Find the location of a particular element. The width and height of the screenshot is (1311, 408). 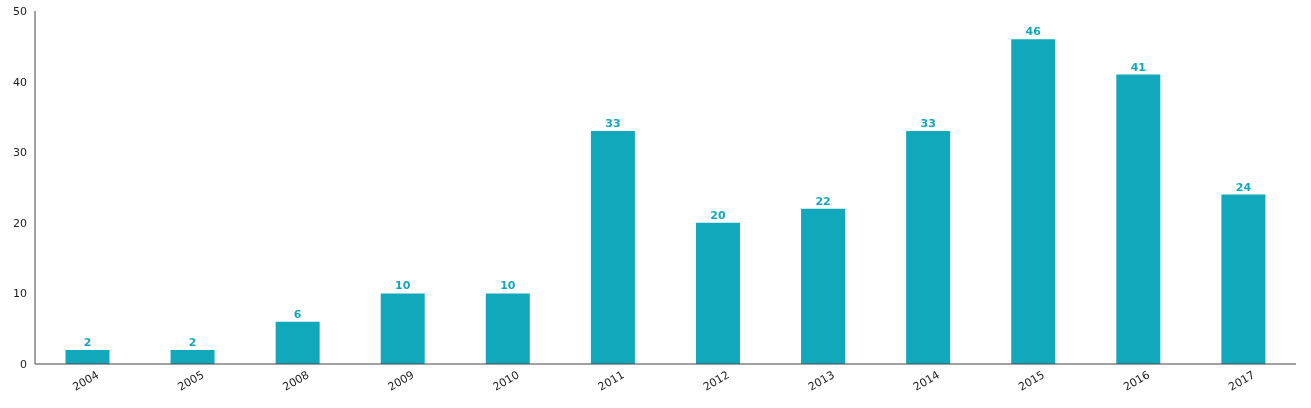

y-tick-label: 20 is located at coordinates (20, 223).